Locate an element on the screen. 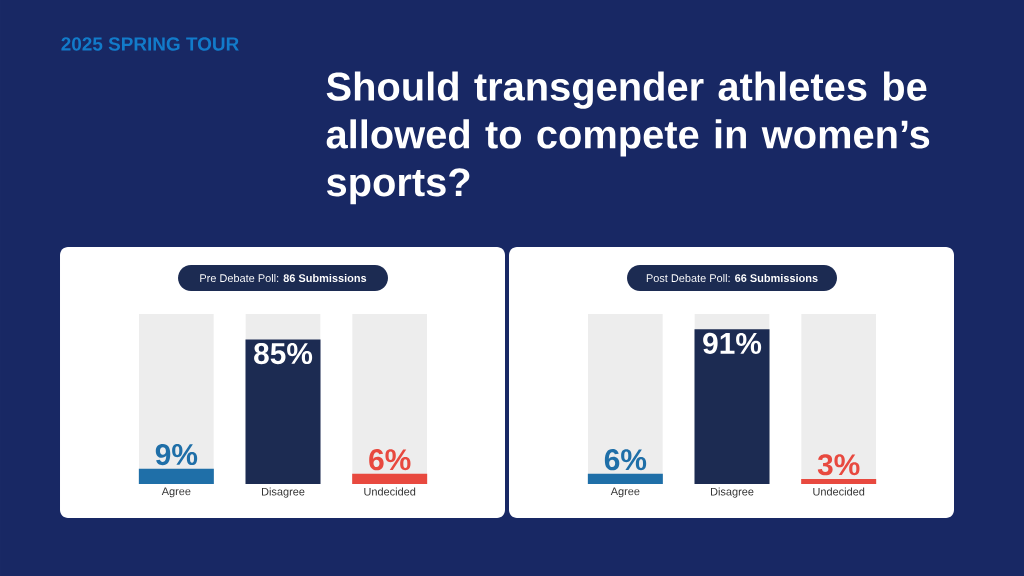 This screenshot has height=576, width=1024. text: 2025 SPRING TOUR is located at coordinates (150, 44).